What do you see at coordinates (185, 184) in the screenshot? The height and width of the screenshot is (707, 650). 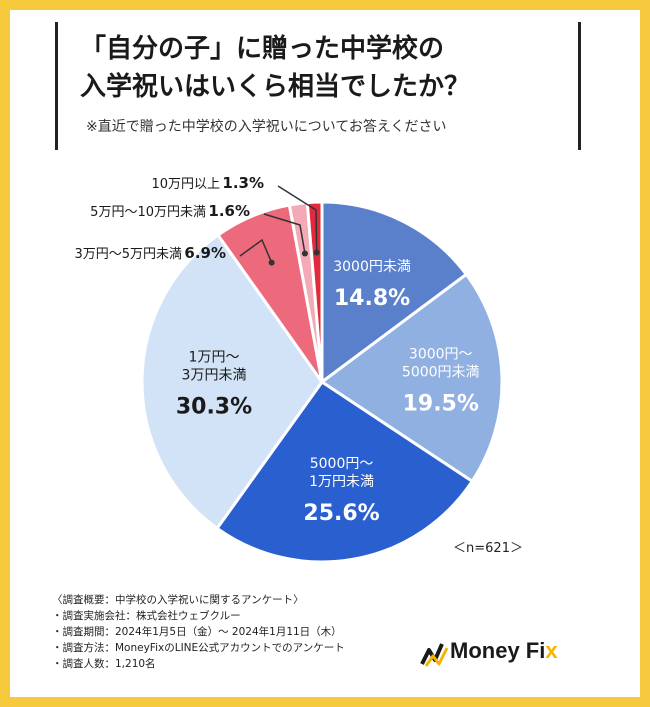 I see `slice-category-label: 10万円以上` at bounding box center [185, 184].